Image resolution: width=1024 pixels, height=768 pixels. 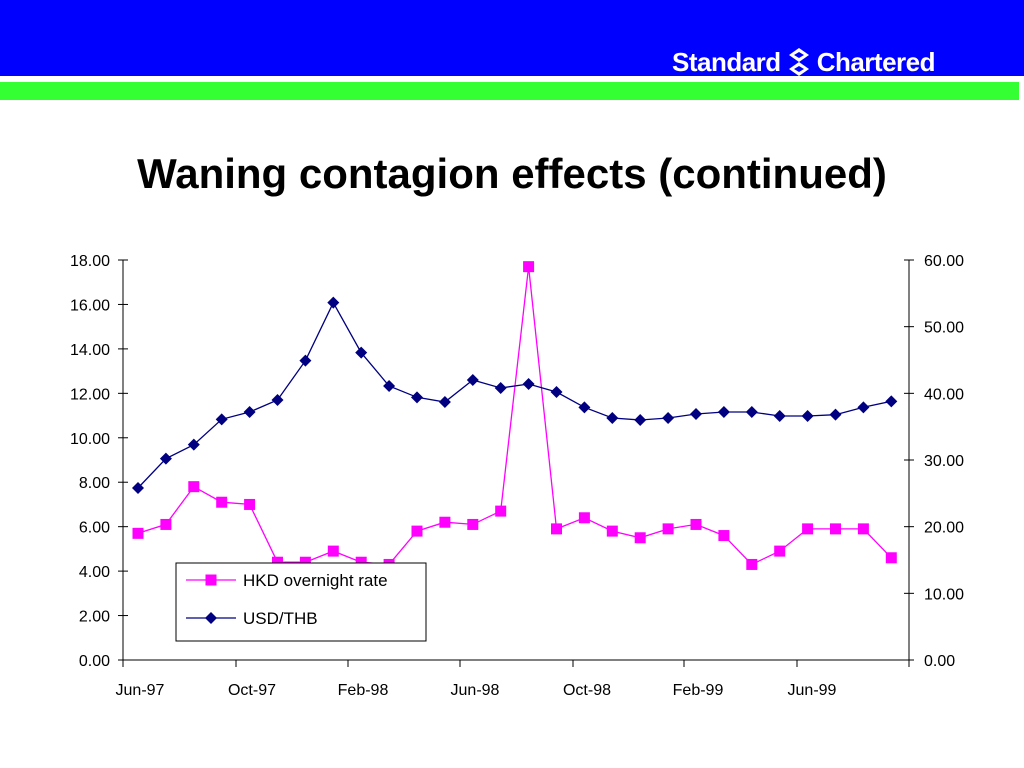 What do you see at coordinates (944, 261) in the screenshot?
I see `y-right-tick-label: 60.00` at bounding box center [944, 261].